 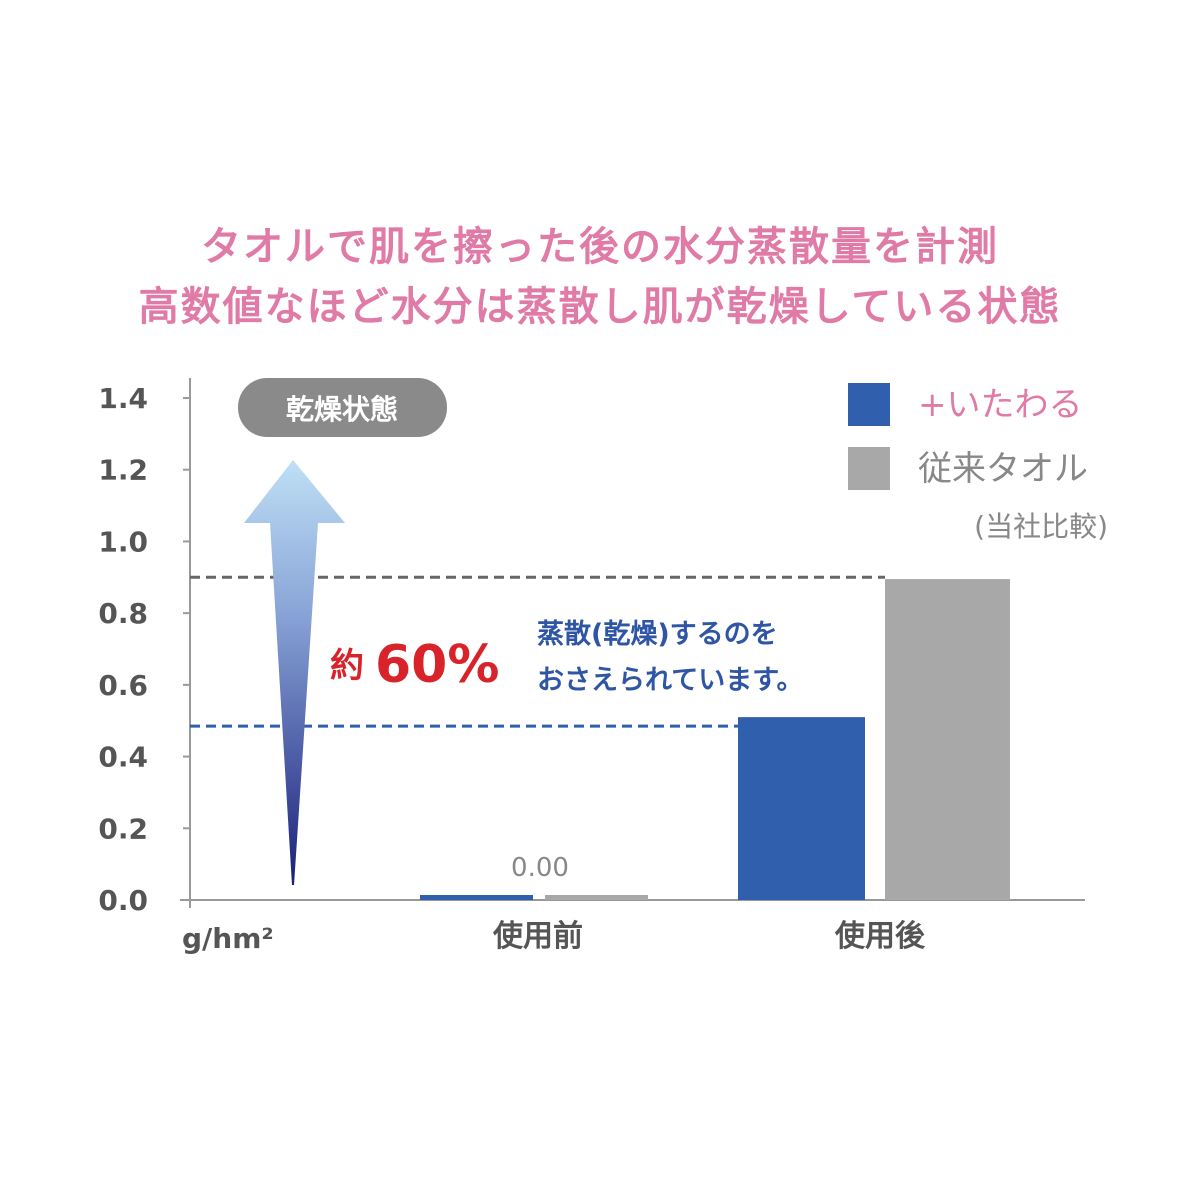 What do you see at coordinates (657, 634) in the screenshot?
I see `reduction-text-1: 蒸散(乾燥)するのを` at bounding box center [657, 634].